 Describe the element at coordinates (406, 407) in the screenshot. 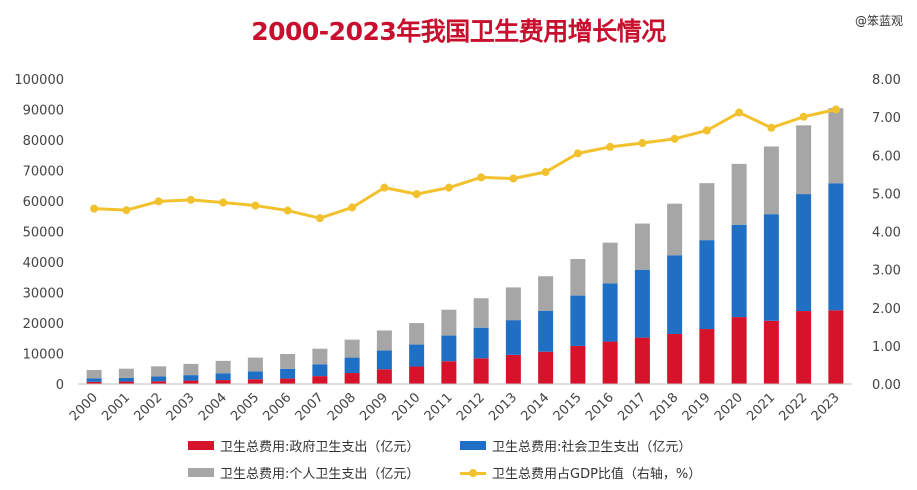

I see `x-tick-label: 2010` at that location.